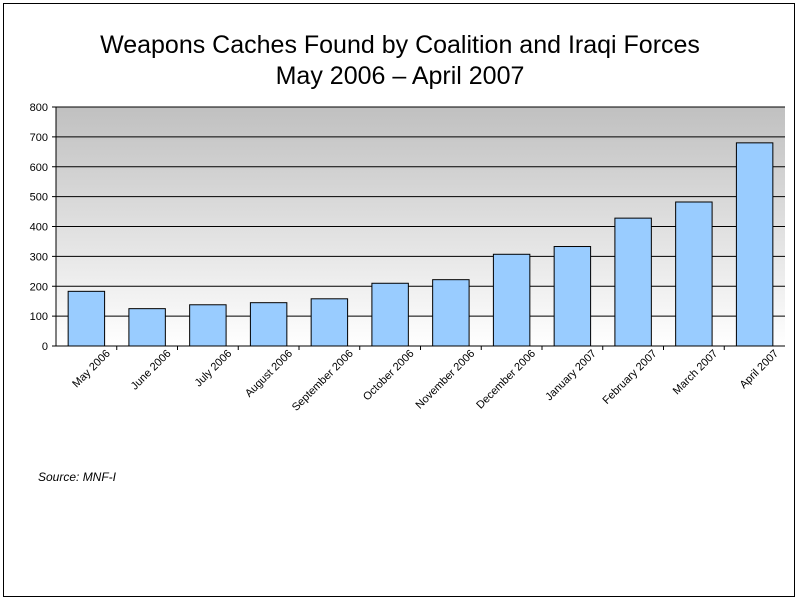 Image resolution: width=800 pixels, height=602 pixels. What do you see at coordinates (39, 257) in the screenshot?
I see `y-tick-label: 300` at bounding box center [39, 257].